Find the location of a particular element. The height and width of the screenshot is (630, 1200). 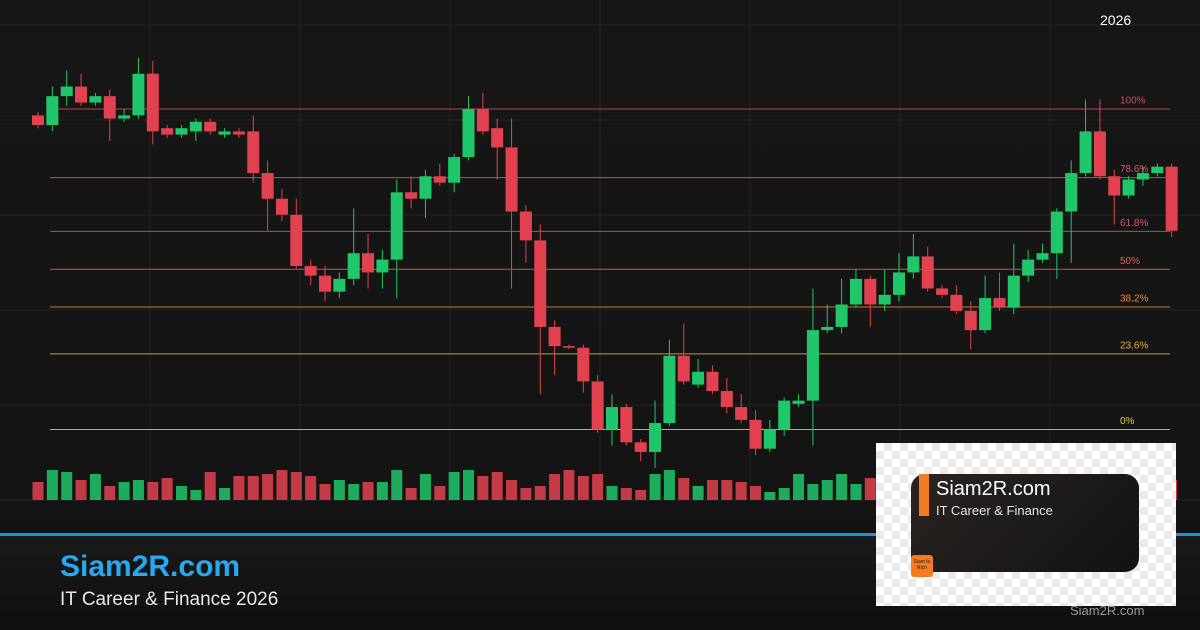

fib-label: 38.2% is located at coordinates (1134, 299).